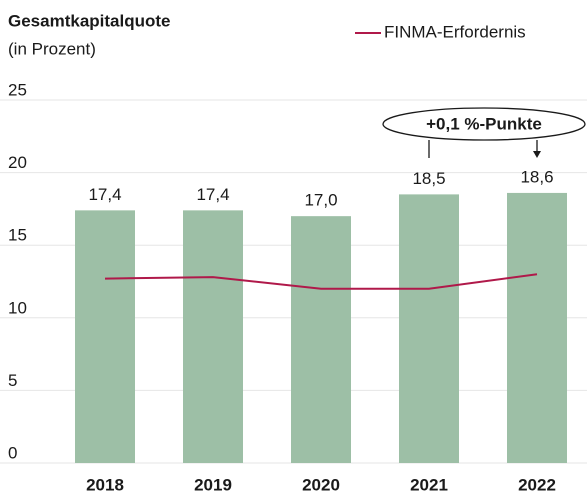  Describe the element at coordinates (537, 484) in the screenshot. I see `x-tick-label: 2022` at that location.